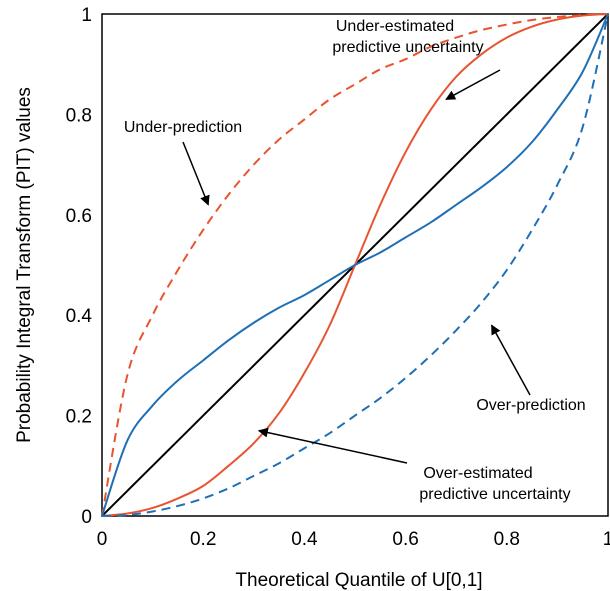  I want to click on annotation-label: Under-estimated, so click(395, 26).